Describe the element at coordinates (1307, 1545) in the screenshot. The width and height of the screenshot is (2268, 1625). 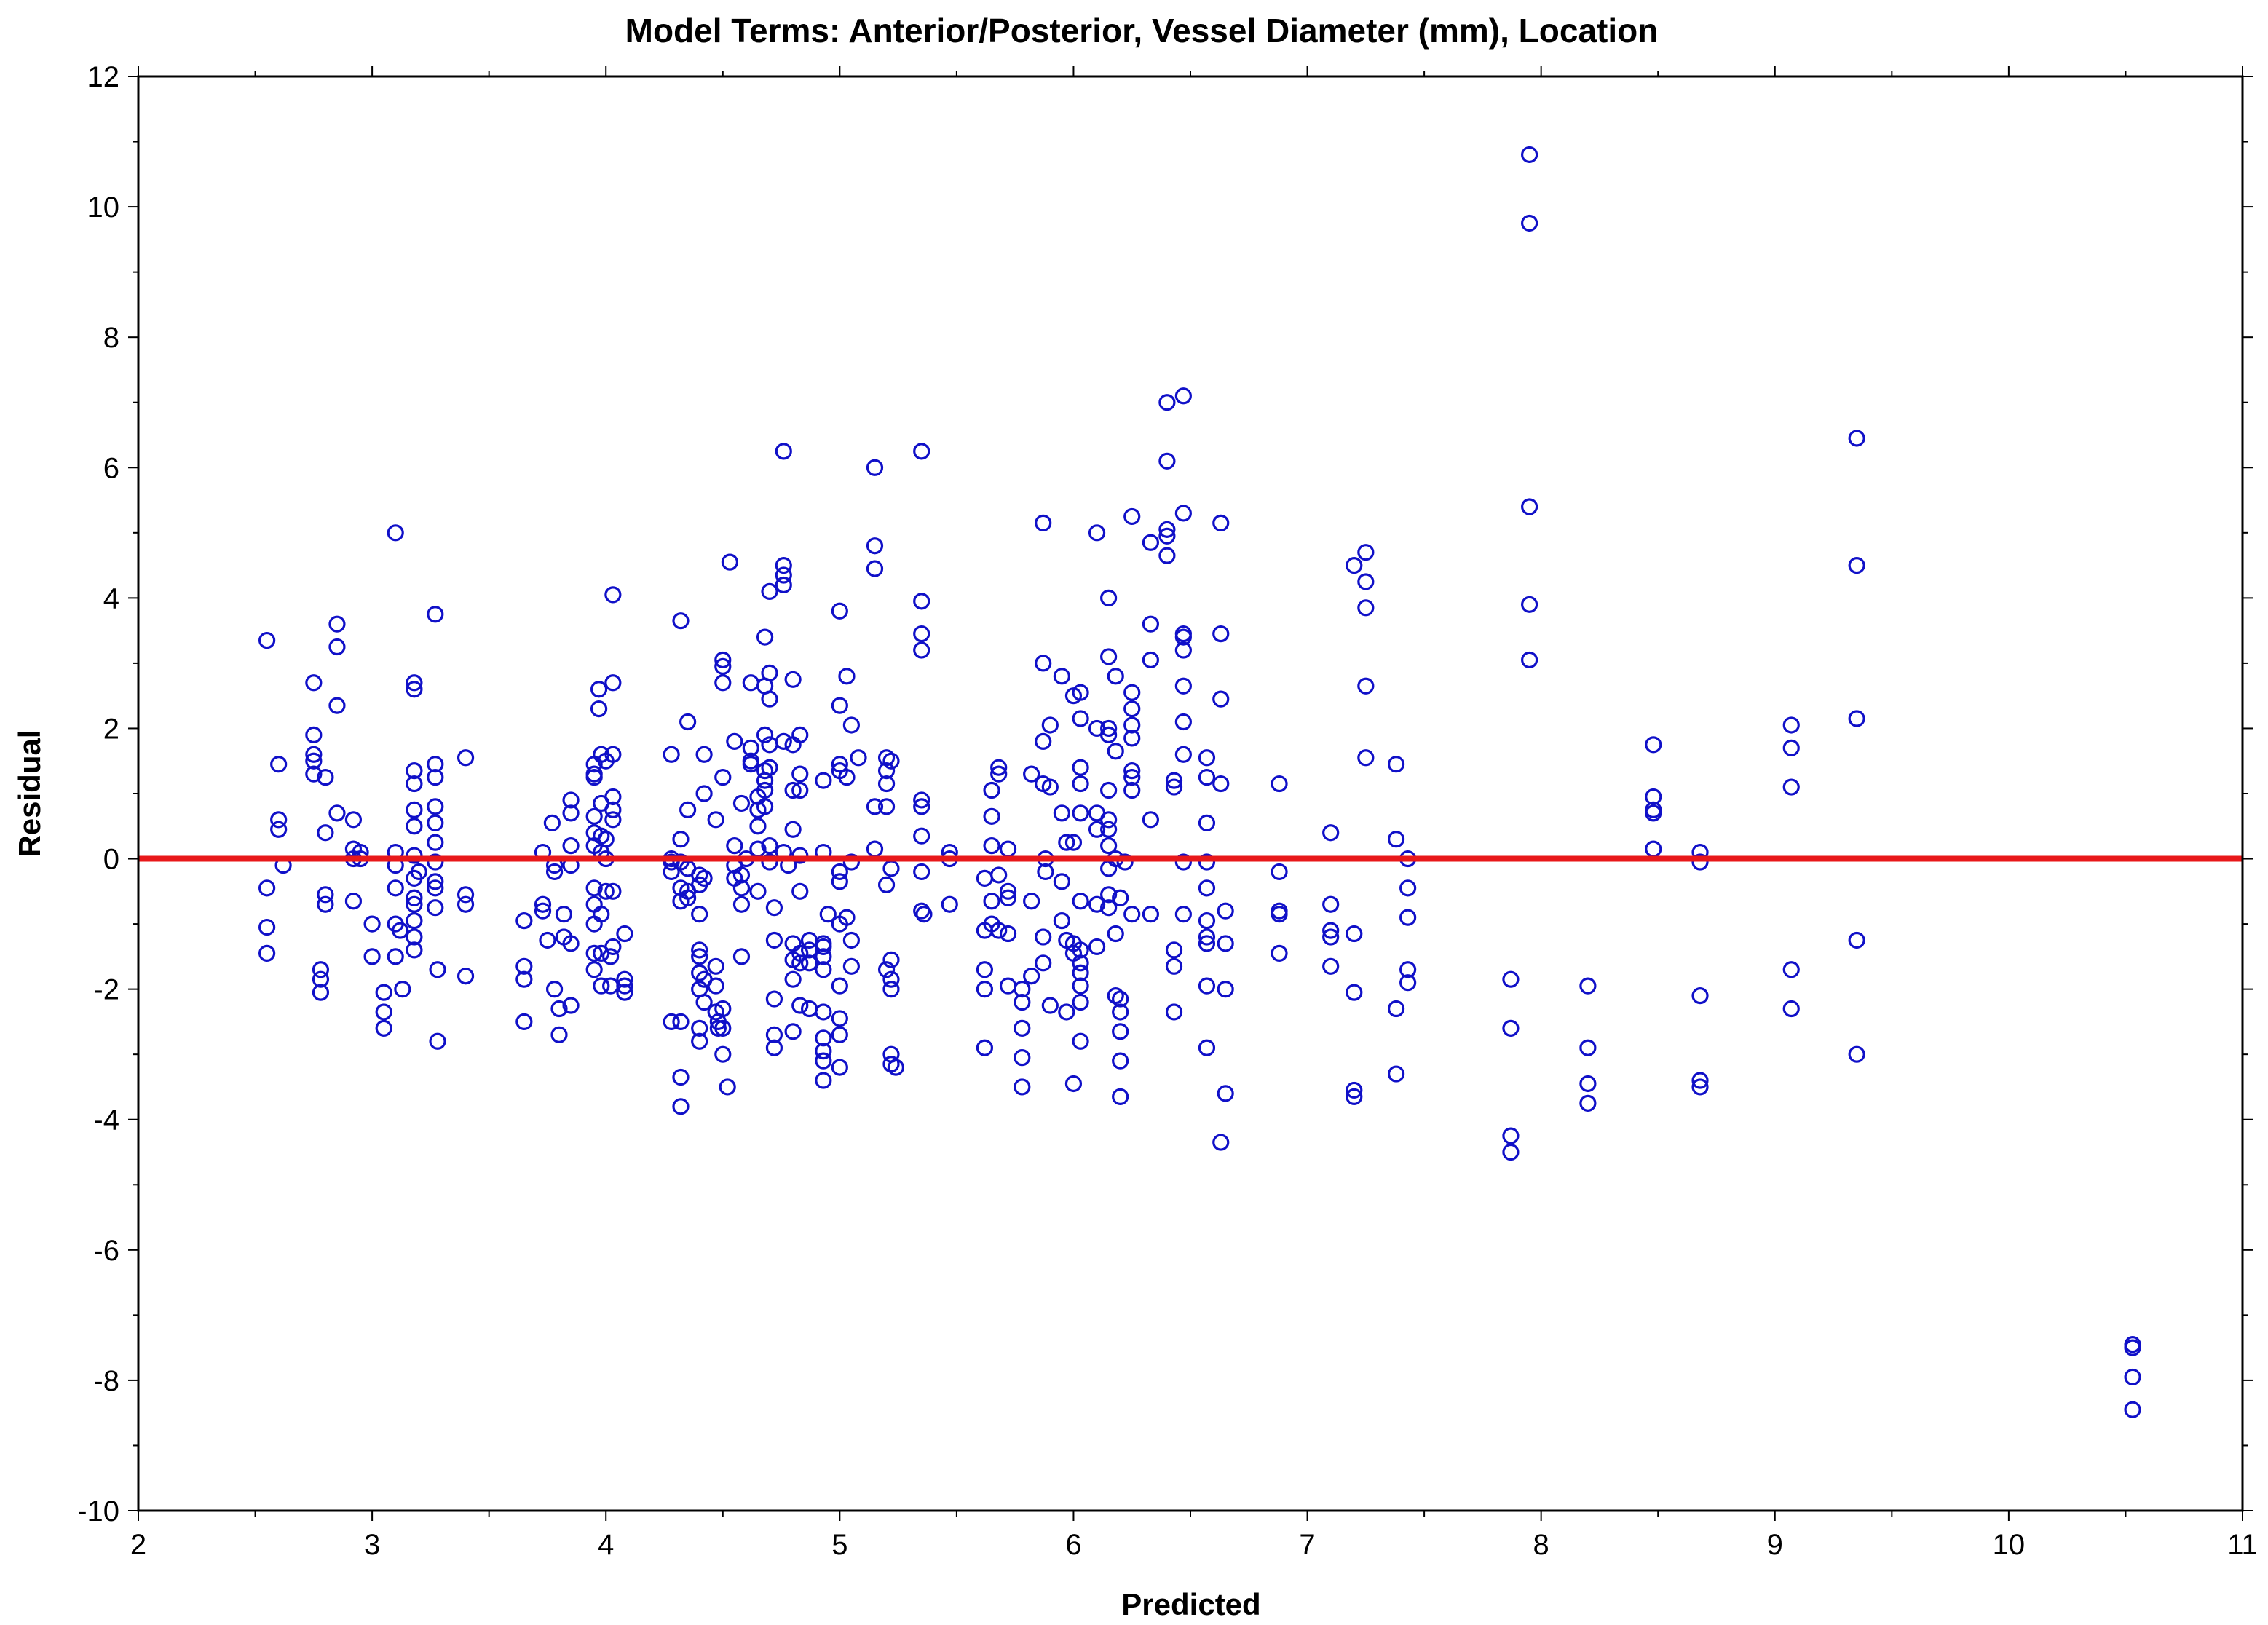
I see `x-tick-label: 7` at that location.